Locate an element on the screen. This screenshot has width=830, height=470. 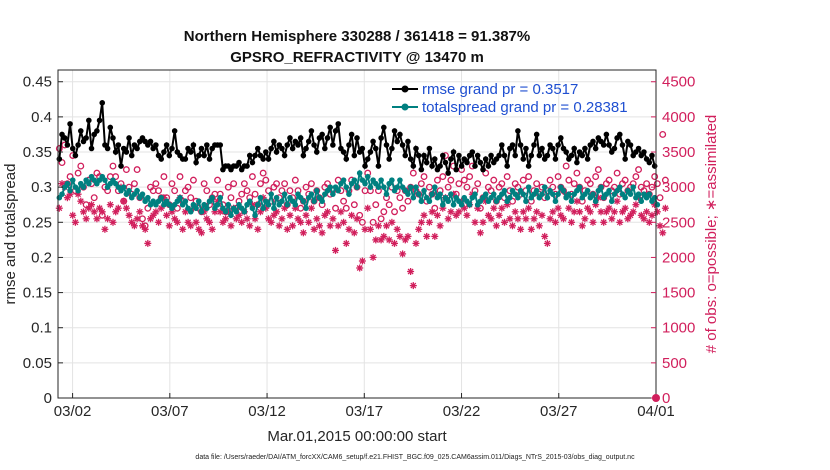
y-axis-right: 0 500 1000 1500 2000 2500 3000 3500 4000 4500 is located at coordinates (673, 240).